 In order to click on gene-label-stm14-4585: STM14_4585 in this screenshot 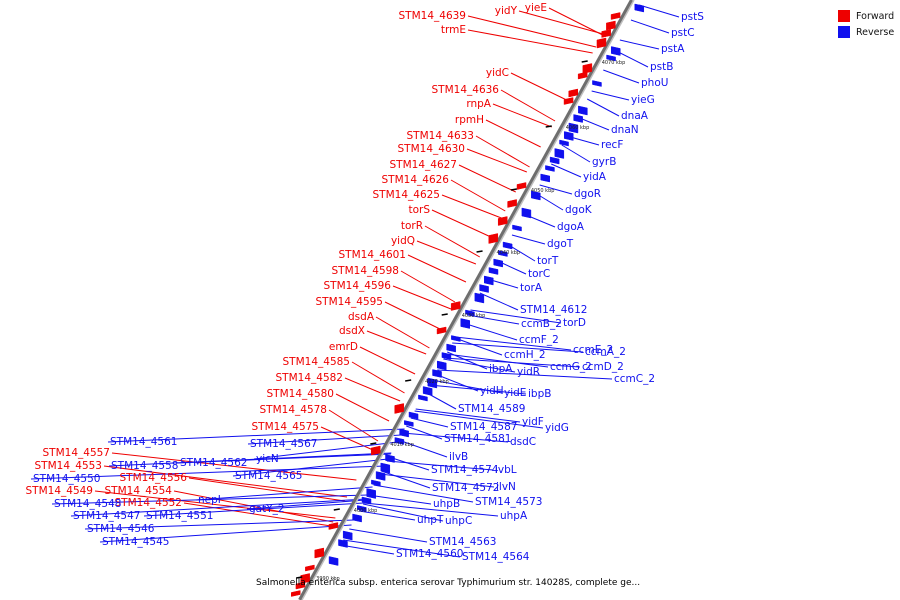, I will do `click(316, 362)`.